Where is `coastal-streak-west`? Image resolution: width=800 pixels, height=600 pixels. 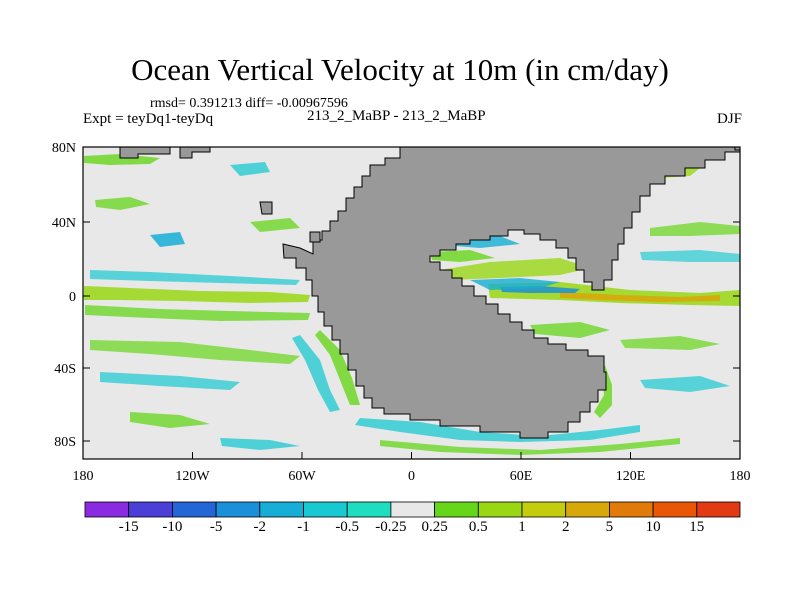 coastal-streak-west is located at coordinates (337, 367).